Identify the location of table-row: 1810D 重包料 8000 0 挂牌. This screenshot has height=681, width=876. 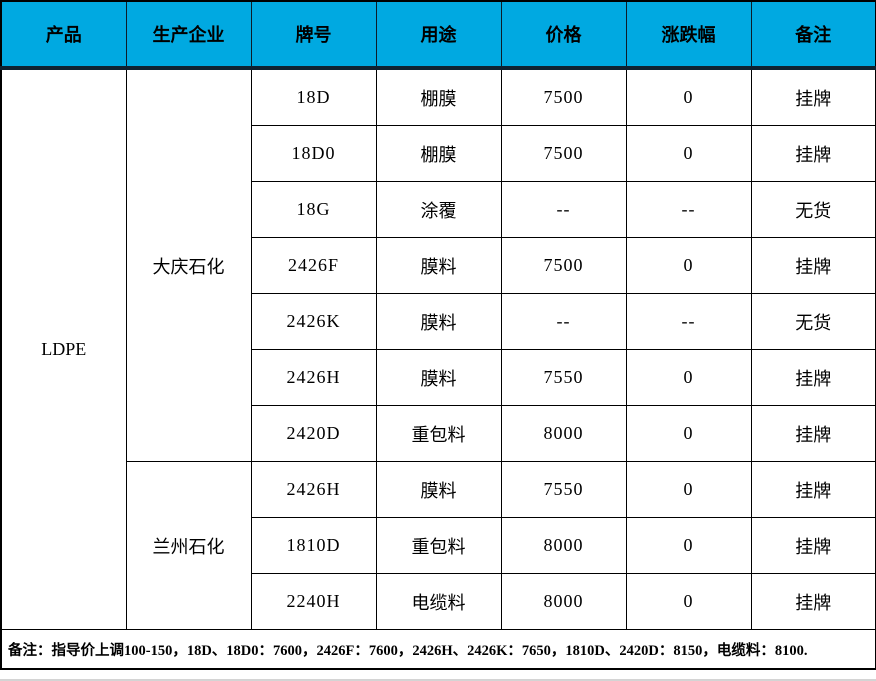
(438, 545).